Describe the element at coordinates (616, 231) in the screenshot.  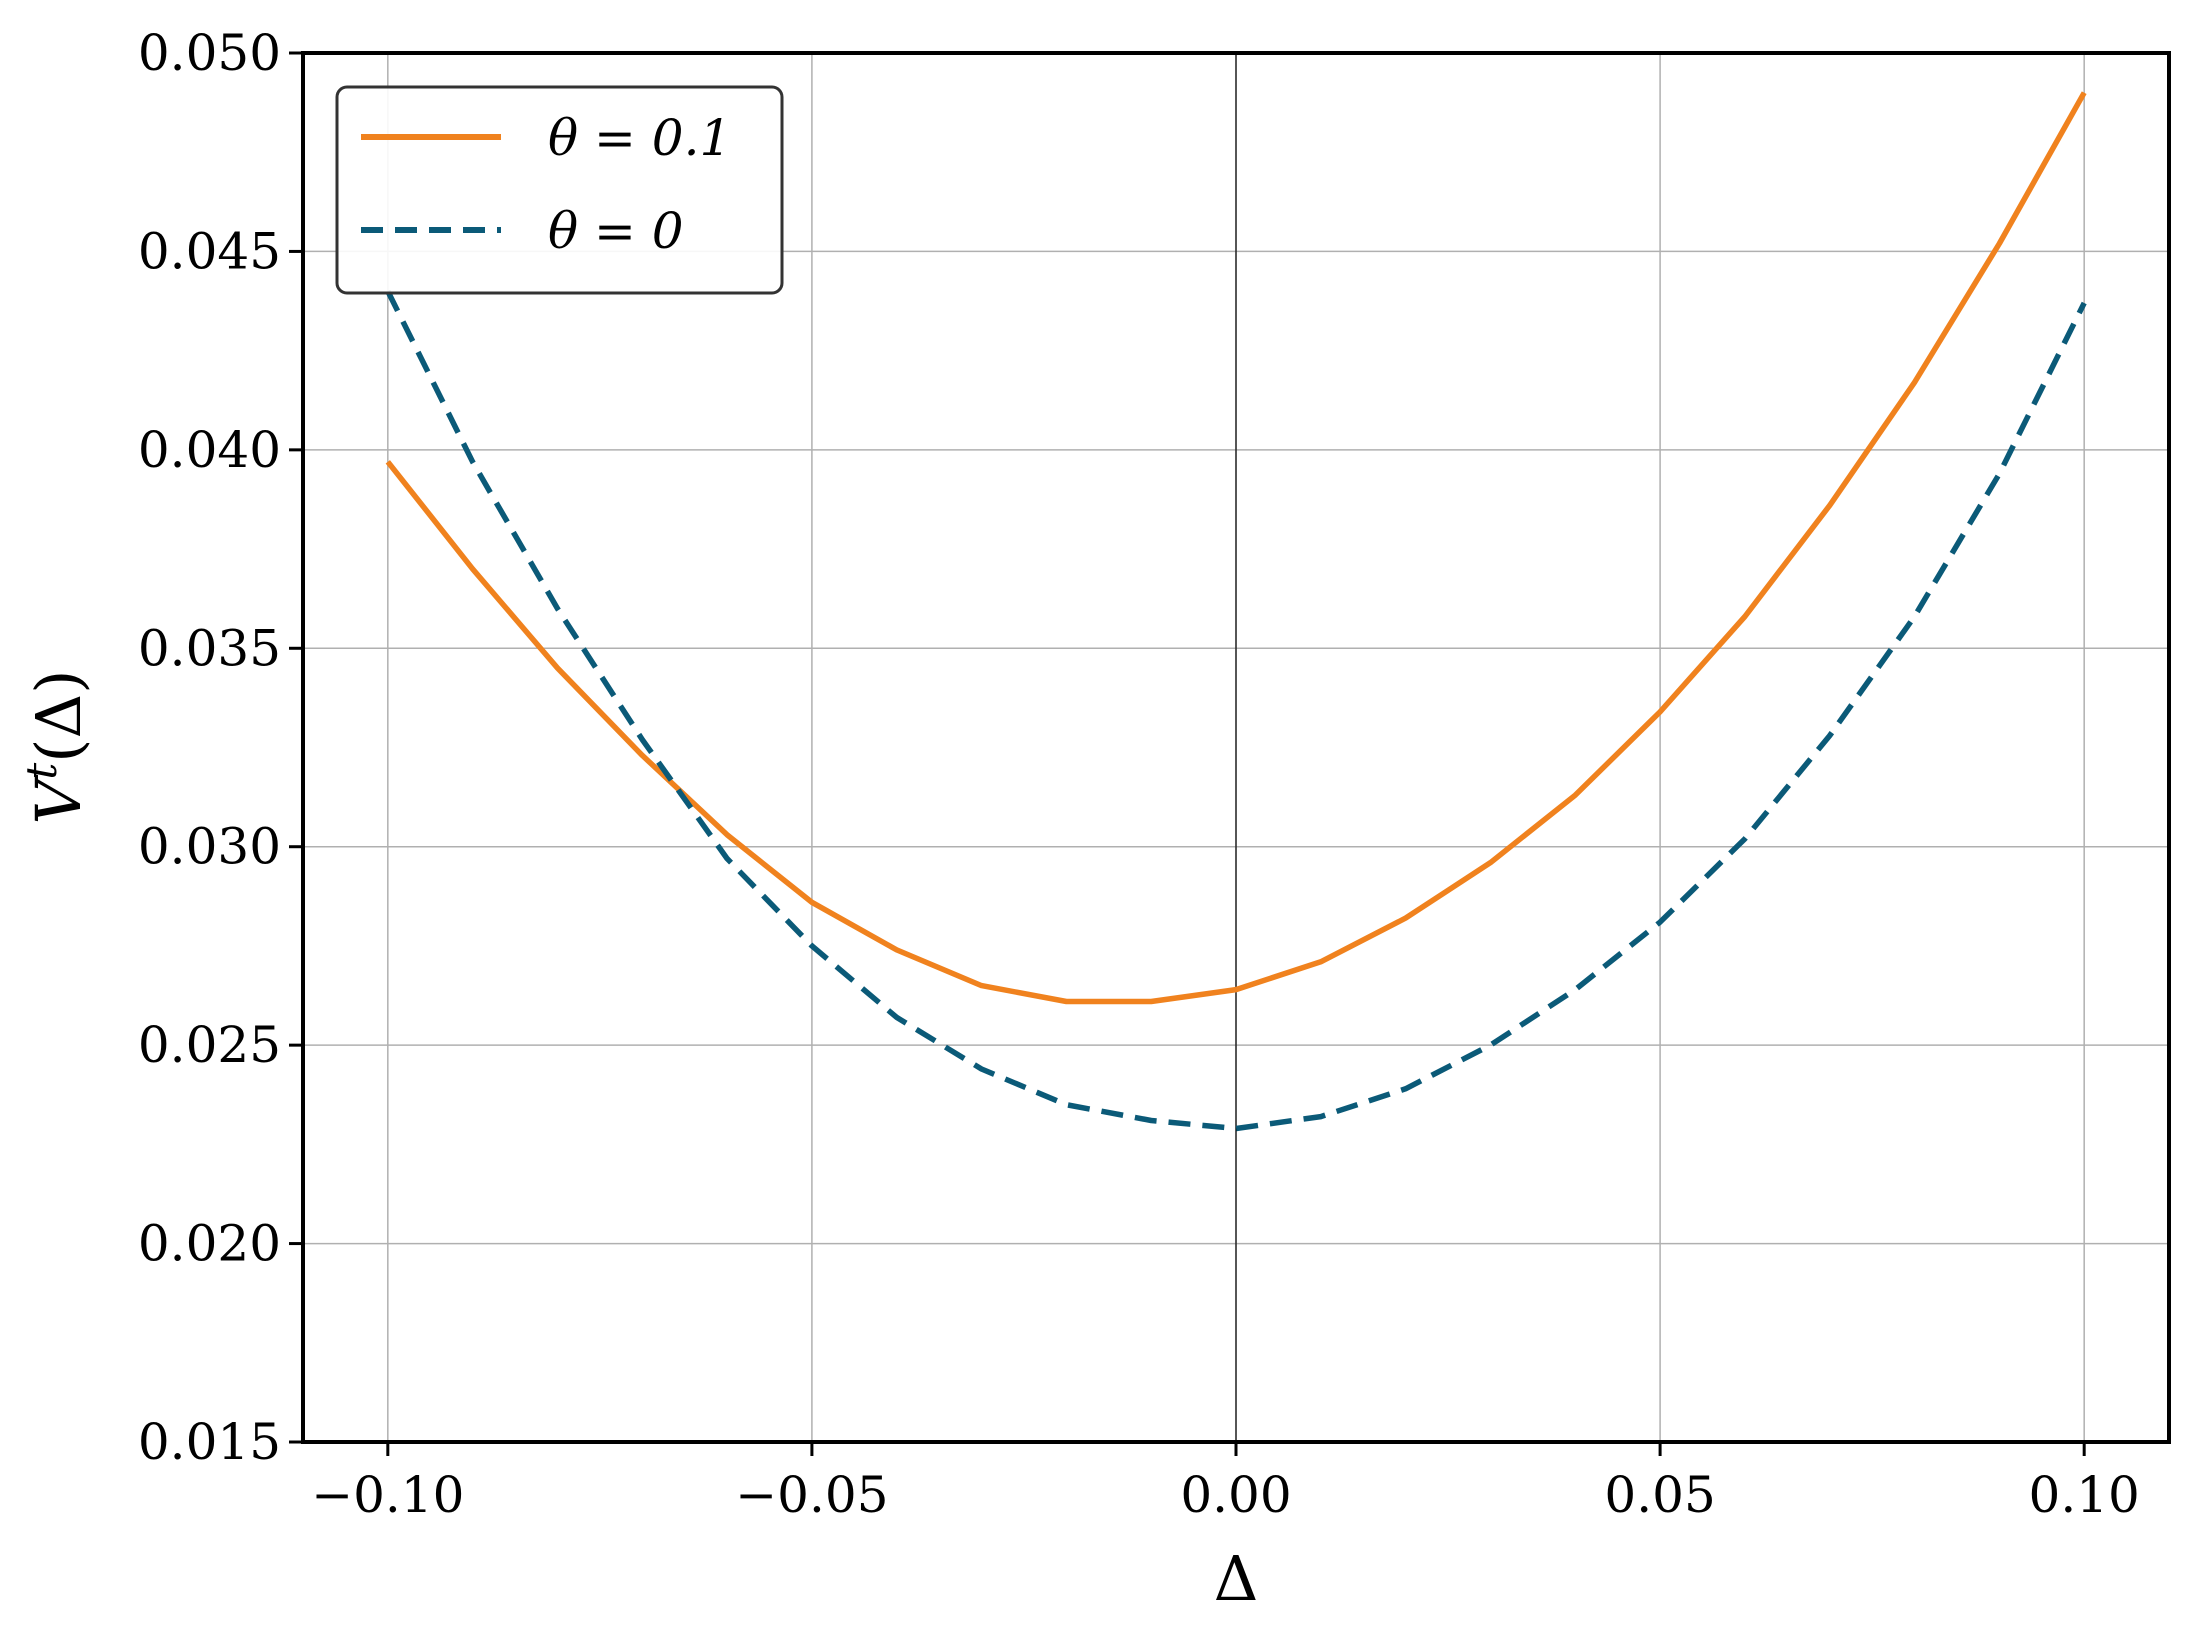
I see `legend-label-theta-0: θ = 0` at that location.